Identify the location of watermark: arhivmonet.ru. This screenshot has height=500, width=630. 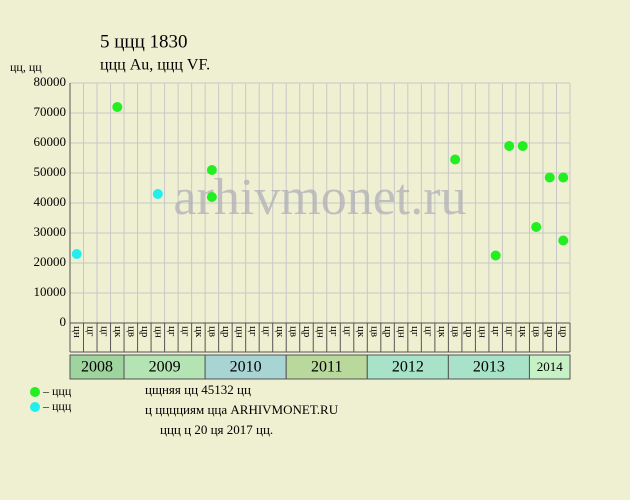
(319, 197).